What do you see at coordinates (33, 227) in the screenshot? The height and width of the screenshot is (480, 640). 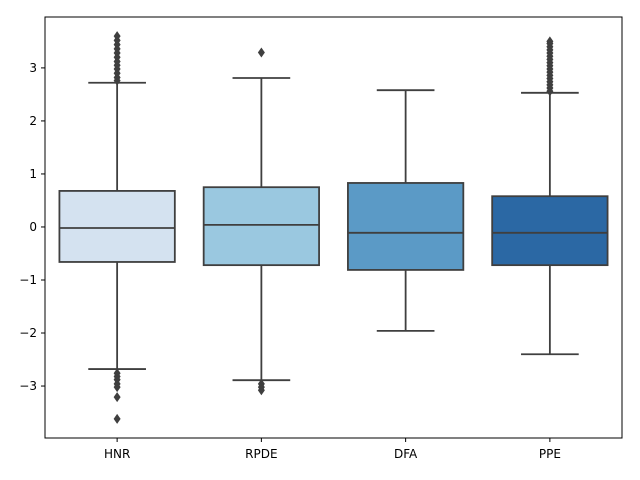 I see `y-tick-label: 0` at bounding box center [33, 227].